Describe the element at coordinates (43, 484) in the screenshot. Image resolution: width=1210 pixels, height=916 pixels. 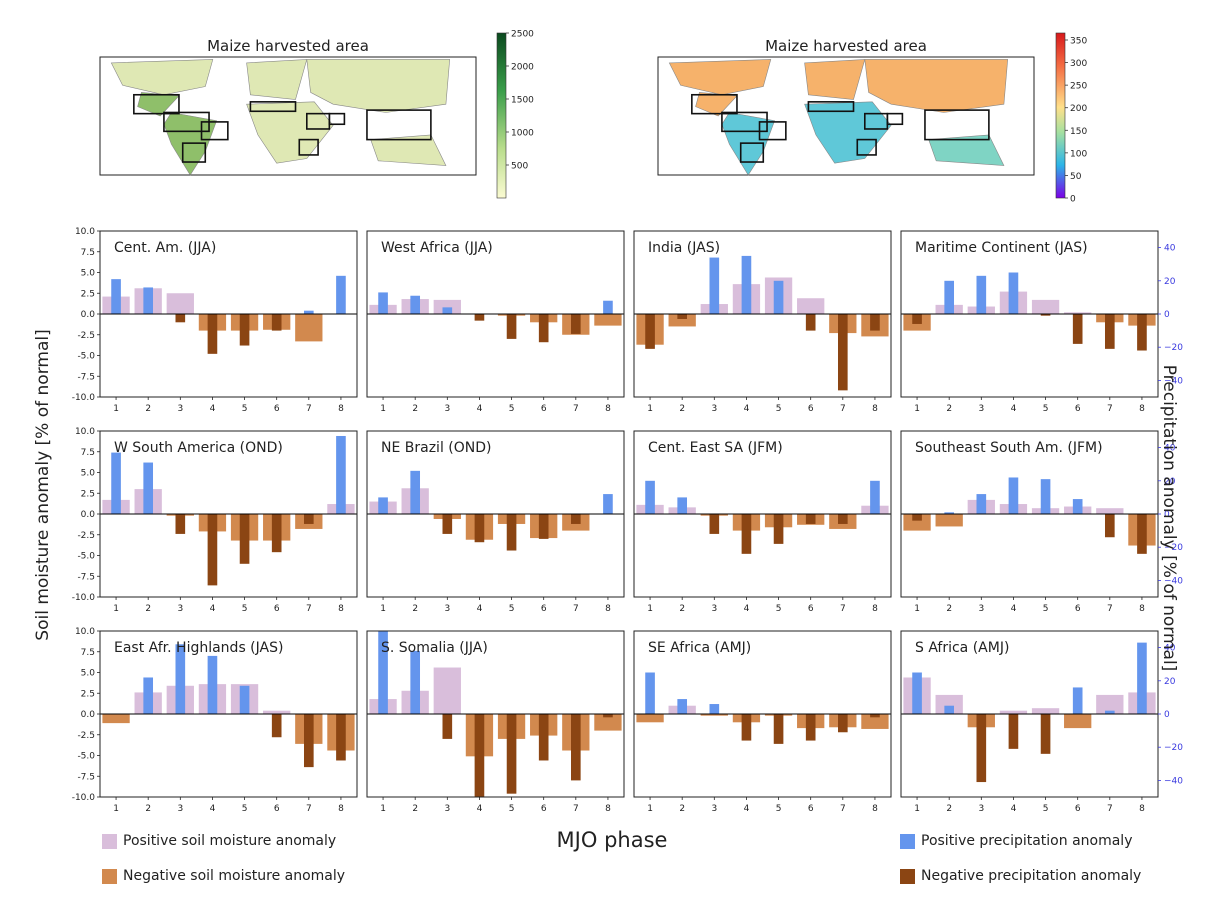
I see `y-left-label: Soil moisture anomaly [% of normal]` at that location.